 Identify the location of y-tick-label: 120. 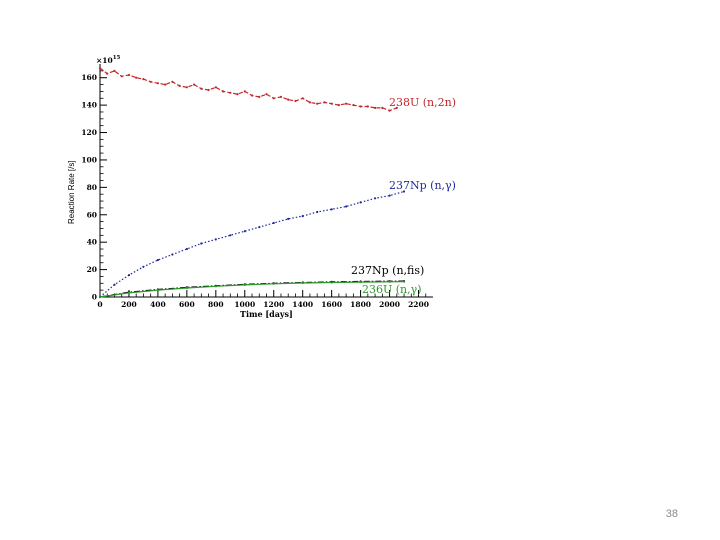
(89, 132).